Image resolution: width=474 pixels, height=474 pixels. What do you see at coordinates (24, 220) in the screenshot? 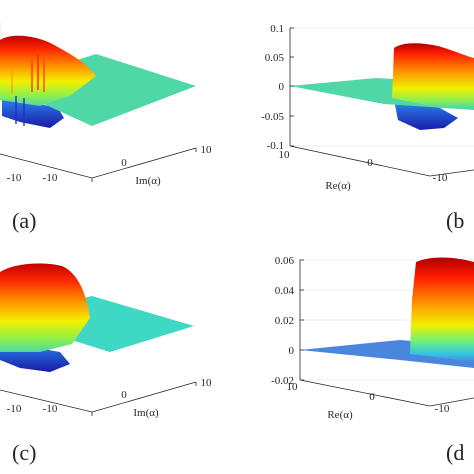
I see `panel-label: (a)` at bounding box center [24, 220].